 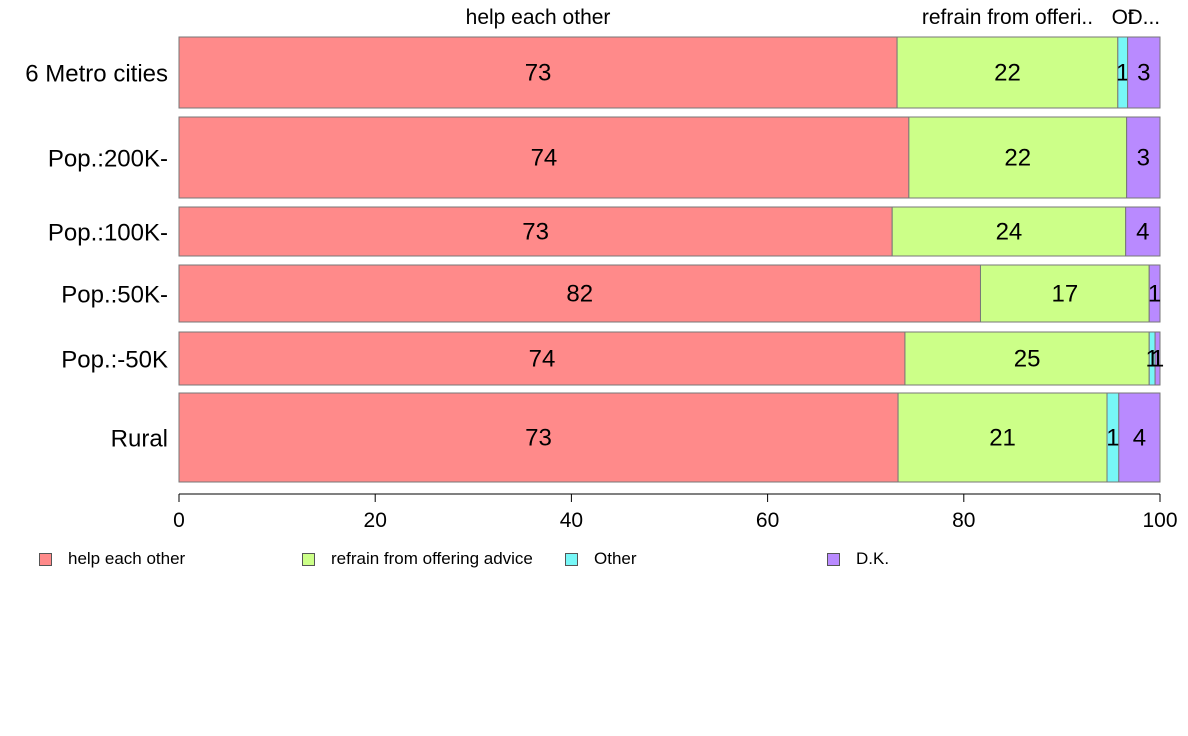 What do you see at coordinates (432, 558) in the screenshot?
I see `legend-label: refrain from offering advice` at bounding box center [432, 558].